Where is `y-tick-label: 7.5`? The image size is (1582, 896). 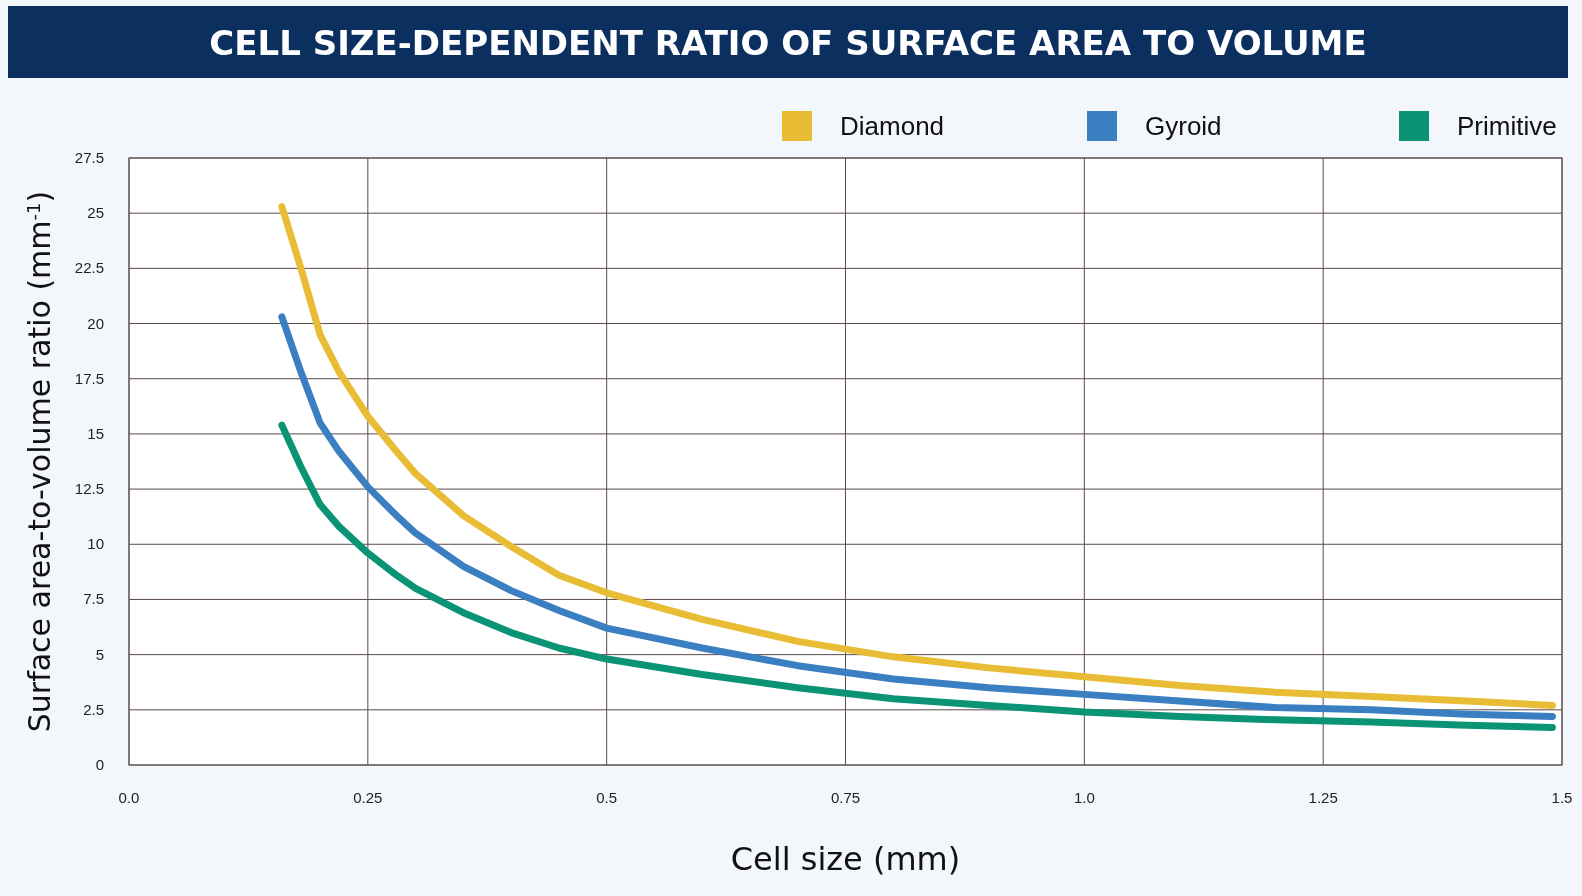 y-tick-label: 7.5 is located at coordinates (93, 599).